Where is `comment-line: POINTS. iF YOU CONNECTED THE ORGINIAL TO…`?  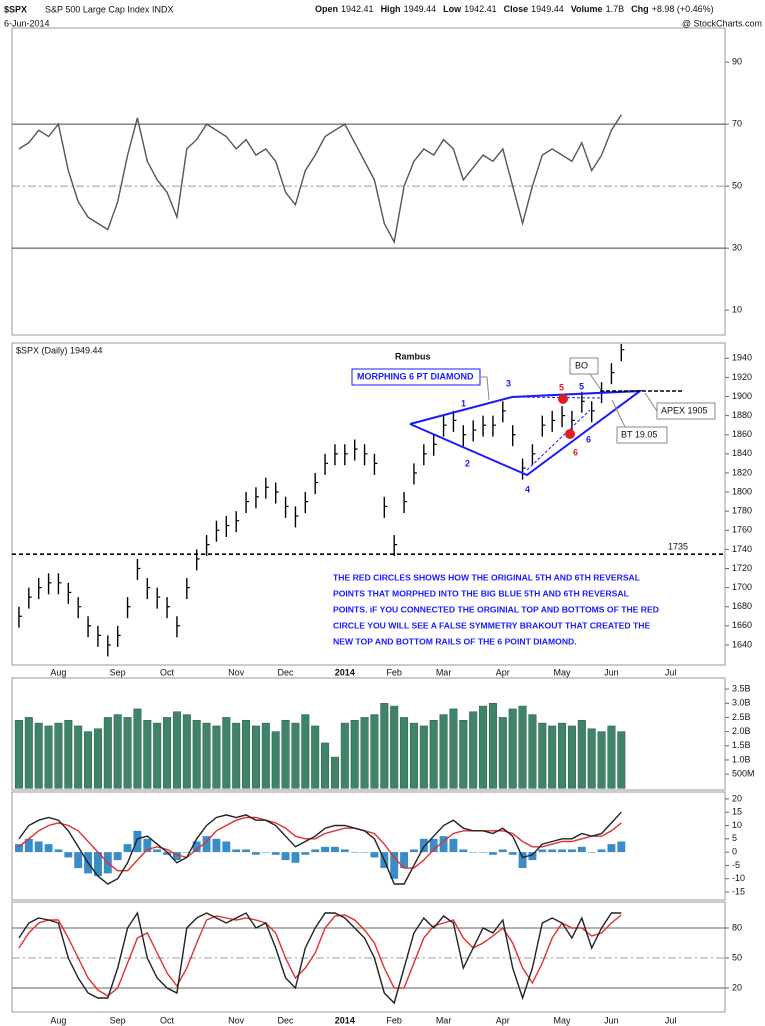
comment-line: POINTS. iF YOU CONNECTED THE ORGINIAL TO… is located at coordinates (496, 609).